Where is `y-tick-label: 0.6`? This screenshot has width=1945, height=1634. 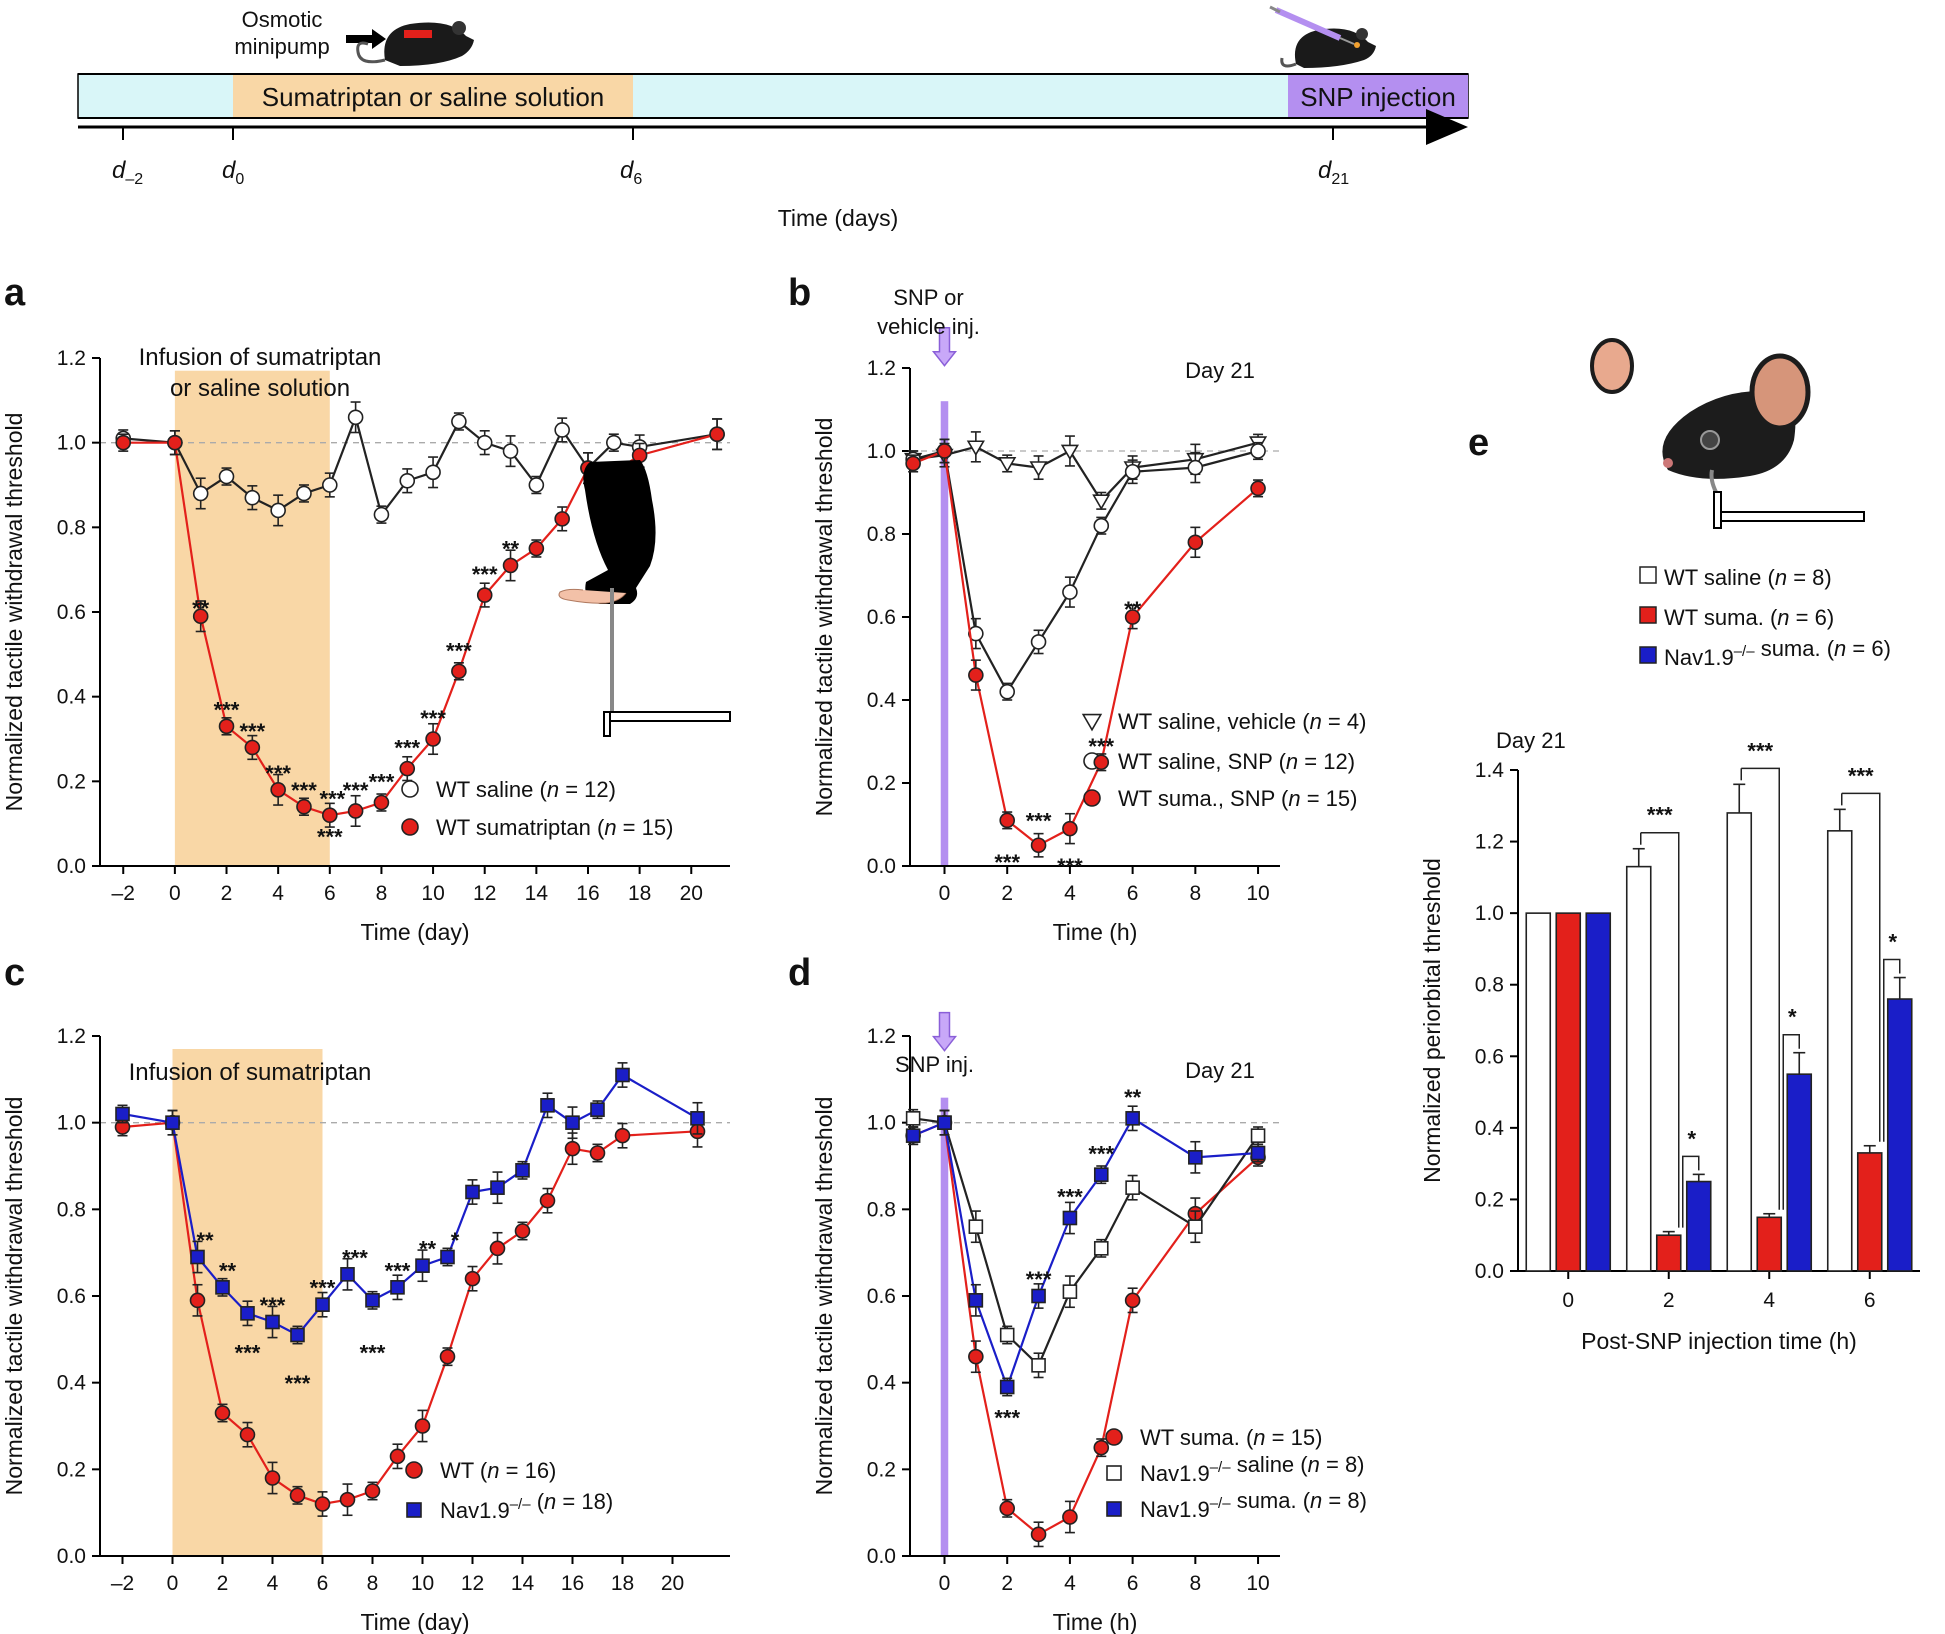
y-tick-label: 0.6 is located at coordinates (71, 612).